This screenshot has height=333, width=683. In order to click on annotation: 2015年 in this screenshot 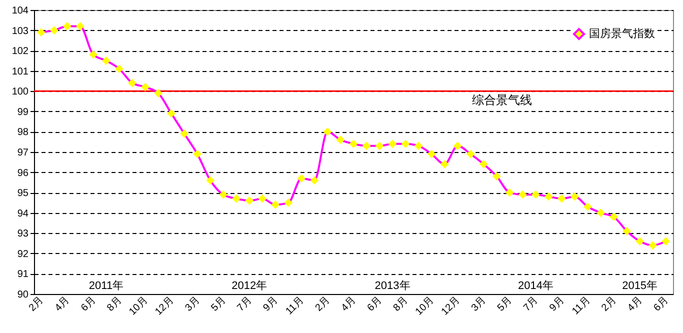, I will do `click(640, 286)`.